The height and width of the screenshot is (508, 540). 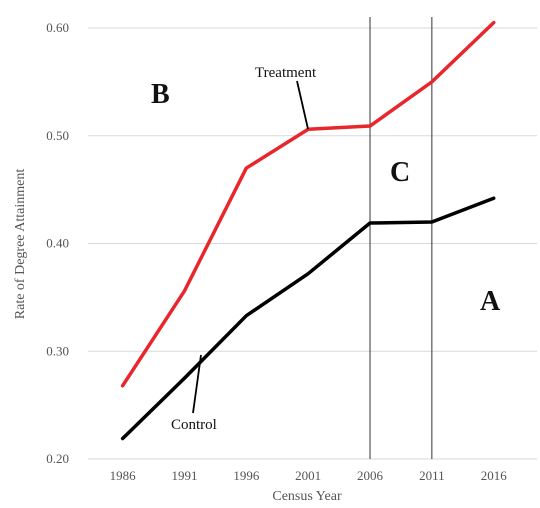 What do you see at coordinates (246, 475) in the screenshot?
I see `x-tick-label: 1996` at bounding box center [246, 475].